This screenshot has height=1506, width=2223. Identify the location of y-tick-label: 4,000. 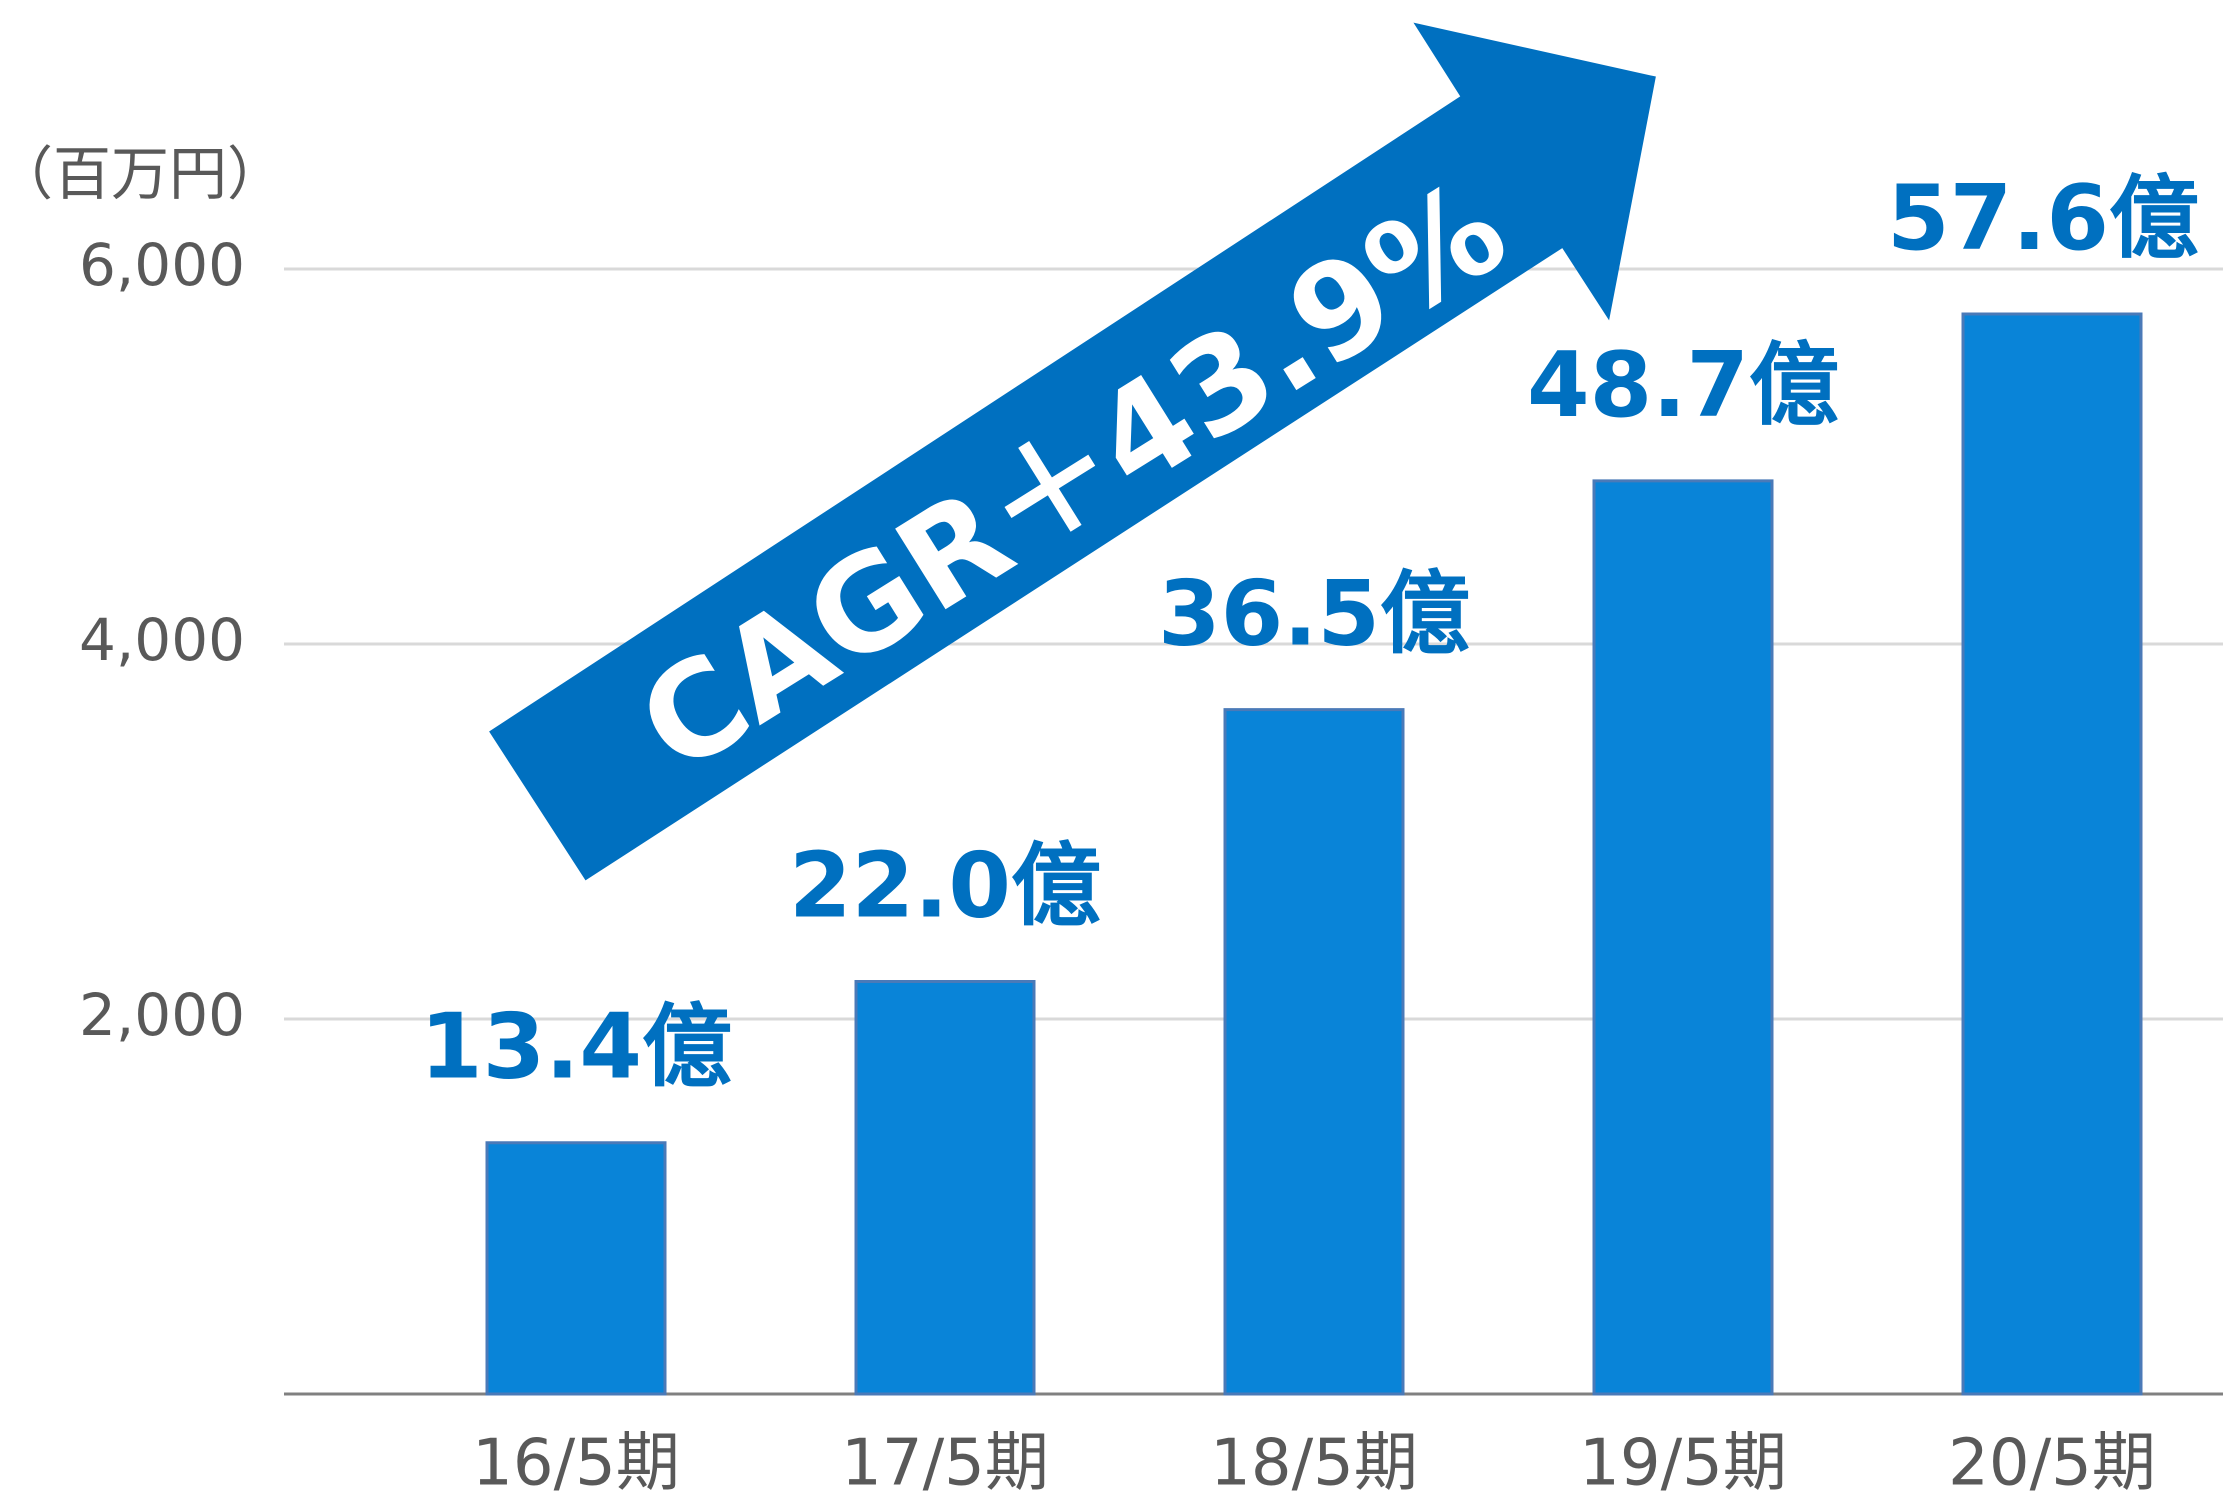
(162, 640).